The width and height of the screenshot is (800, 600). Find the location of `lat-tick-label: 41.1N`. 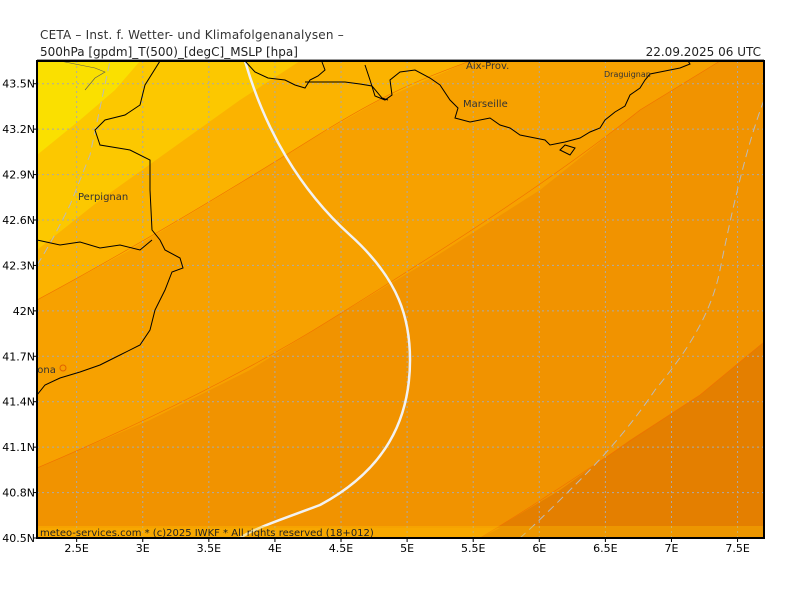

lat-tick-label: 41.1N is located at coordinates (18, 447).